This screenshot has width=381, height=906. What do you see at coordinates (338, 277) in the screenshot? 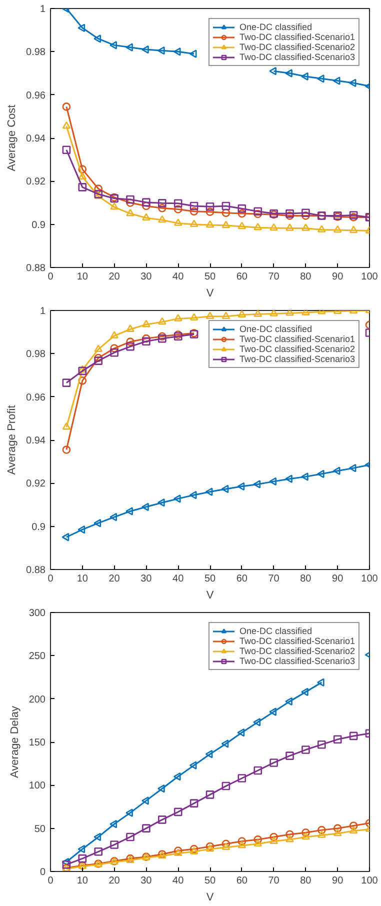
I see `x-tick-label: 90` at bounding box center [338, 277].